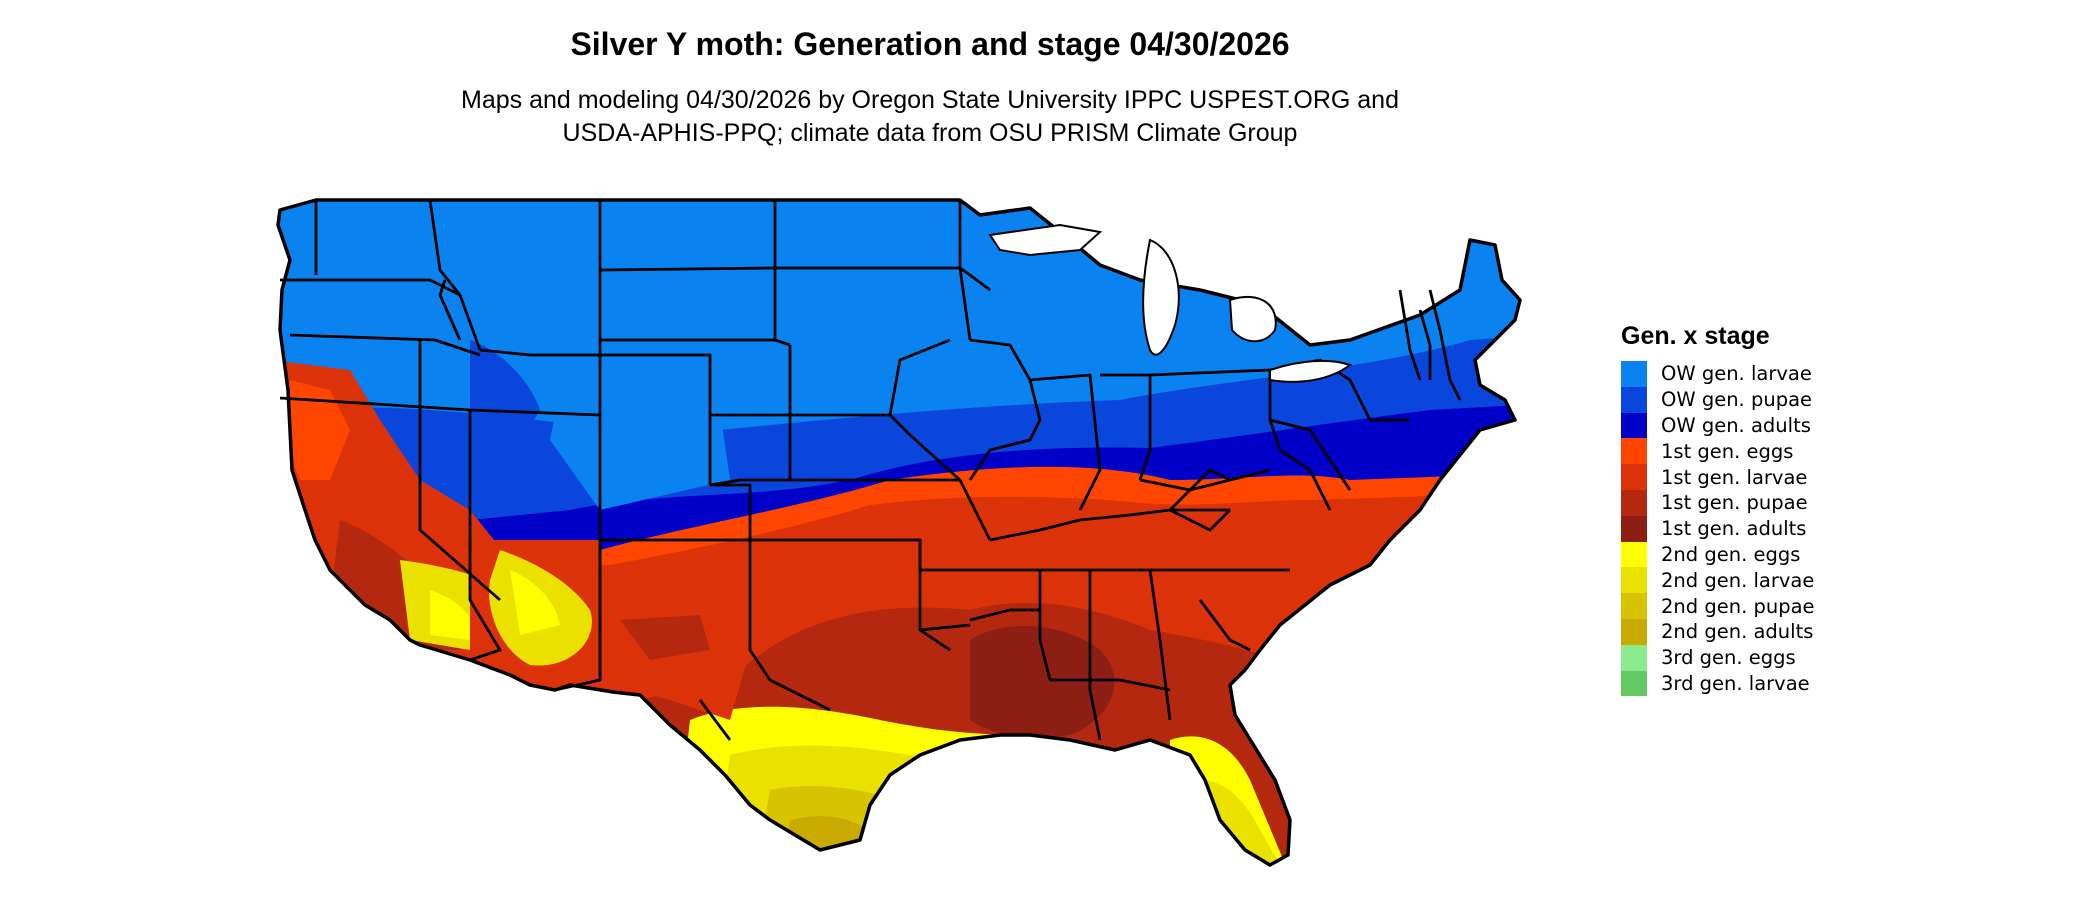 The height and width of the screenshot is (900, 2100). What do you see at coordinates (1734, 503) in the screenshot?
I see `legend-label: 1st gen. pupae` at bounding box center [1734, 503].